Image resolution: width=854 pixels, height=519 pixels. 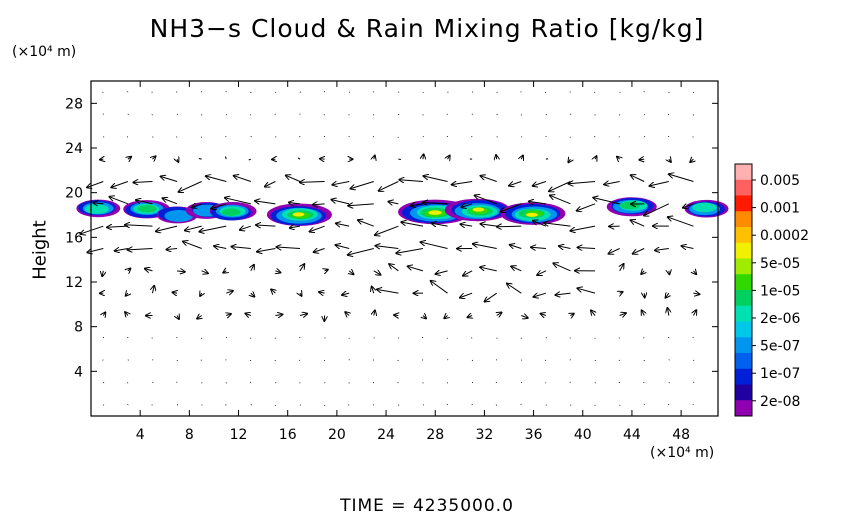 What do you see at coordinates (780, 319) in the screenshot?
I see `colorbar-label: 2e-06` at bounding box center [780, 319].